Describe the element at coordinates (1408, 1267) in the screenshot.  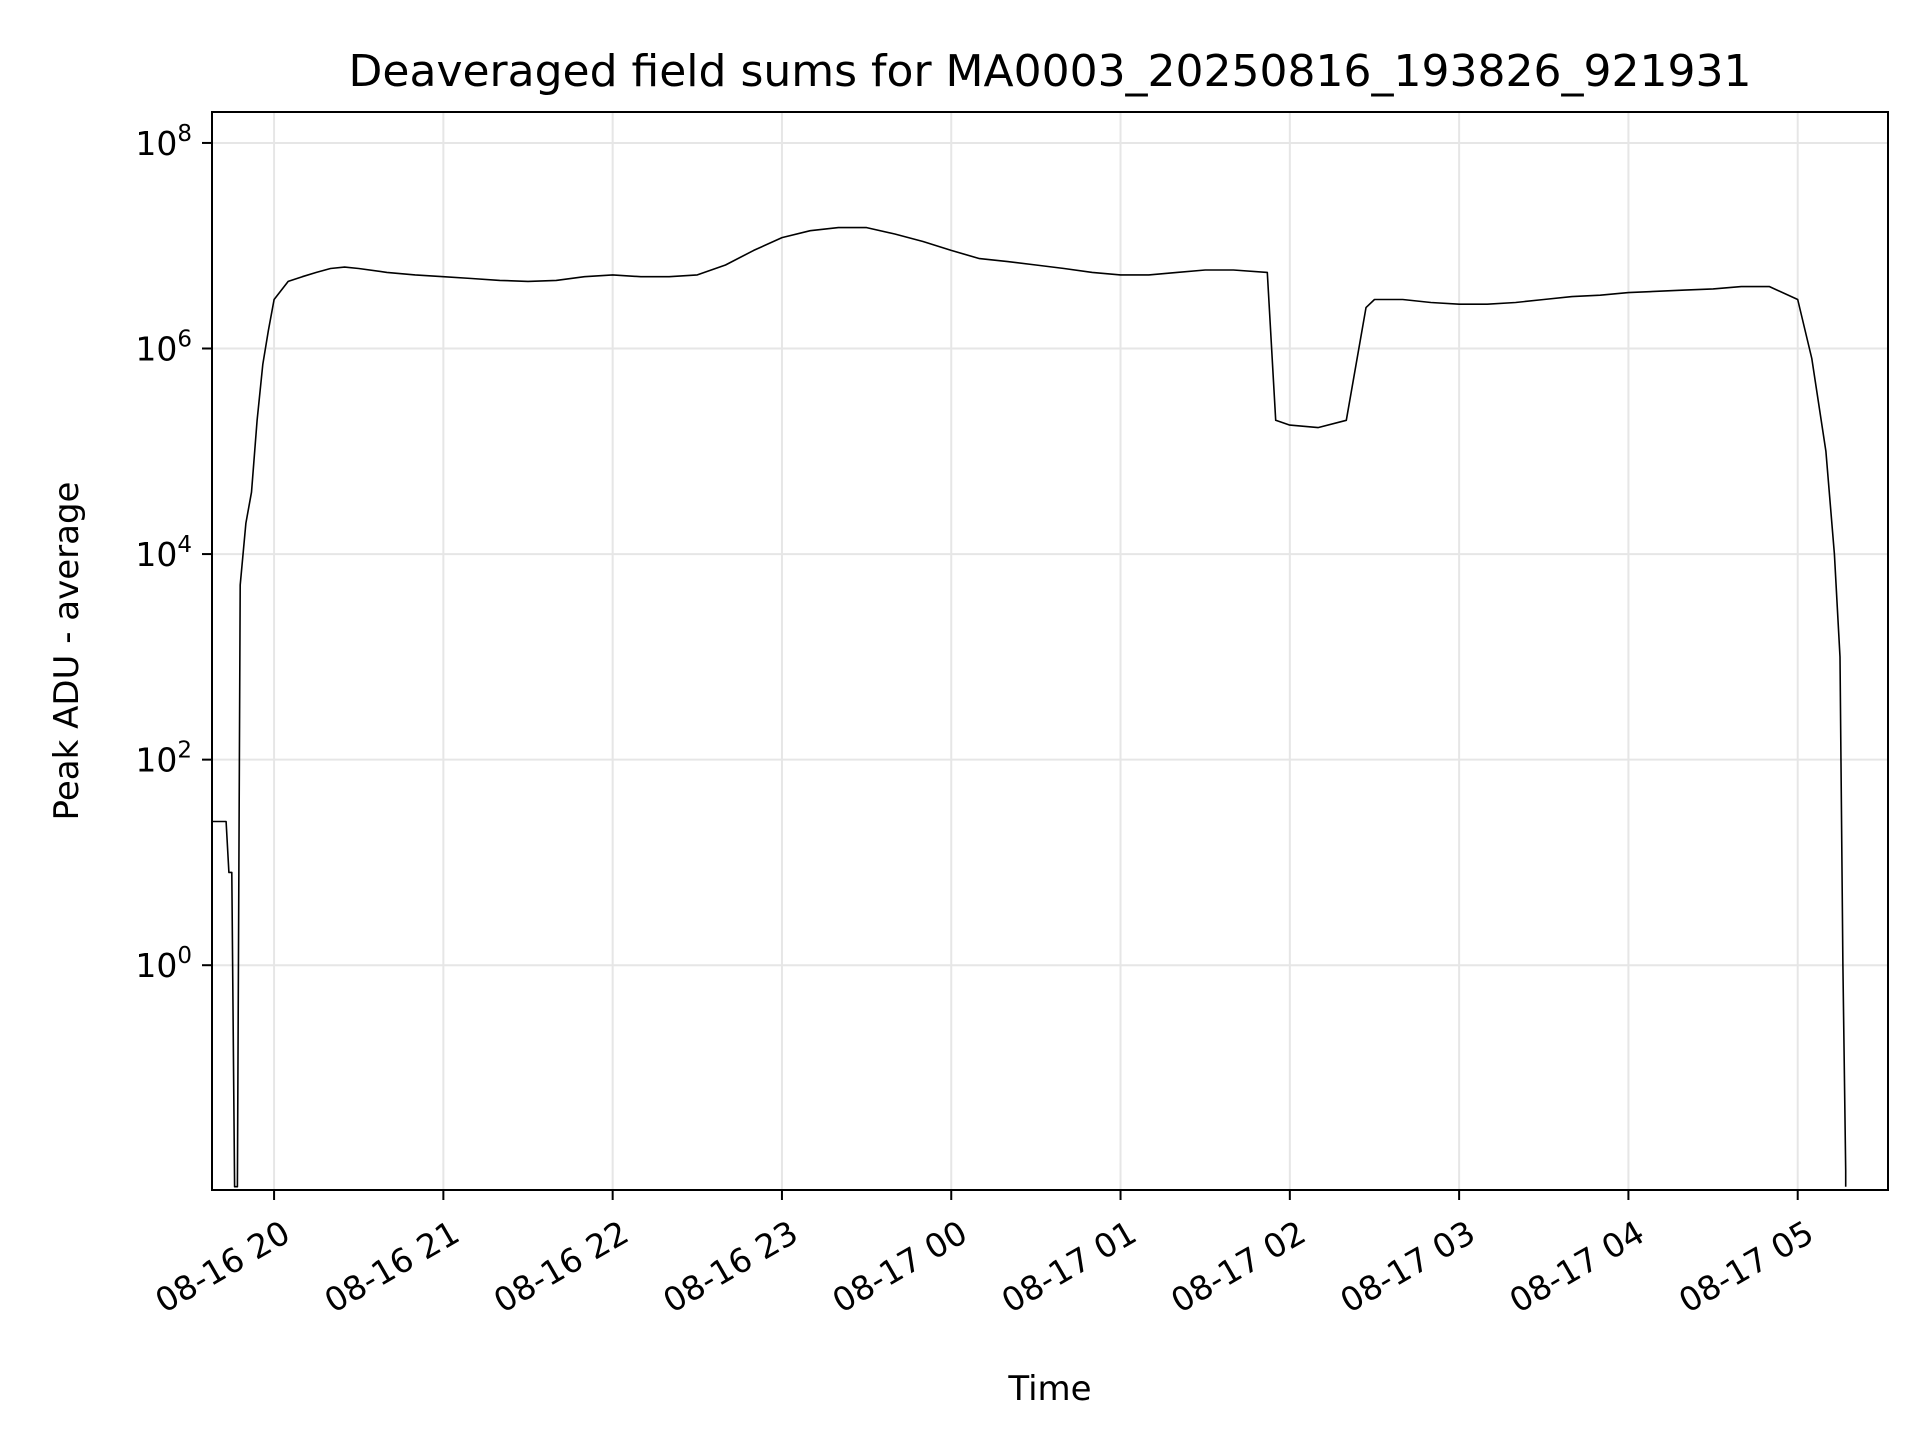
I see `x-tick-label: 08-17 03` at that location.